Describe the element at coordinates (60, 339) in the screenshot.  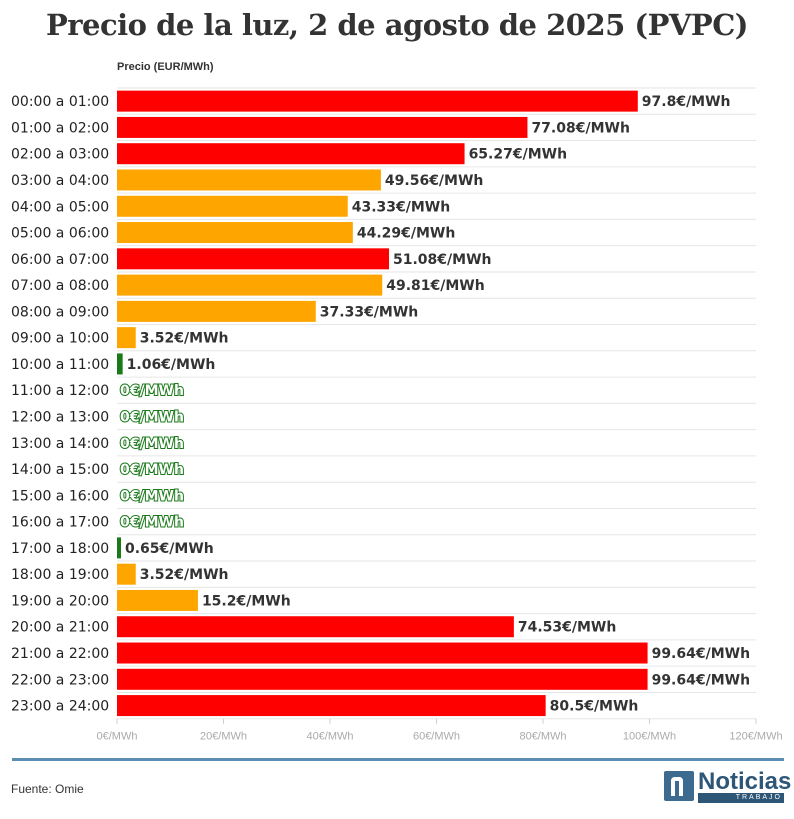
I see `category-label: 09:00 a 10:00` at that location.